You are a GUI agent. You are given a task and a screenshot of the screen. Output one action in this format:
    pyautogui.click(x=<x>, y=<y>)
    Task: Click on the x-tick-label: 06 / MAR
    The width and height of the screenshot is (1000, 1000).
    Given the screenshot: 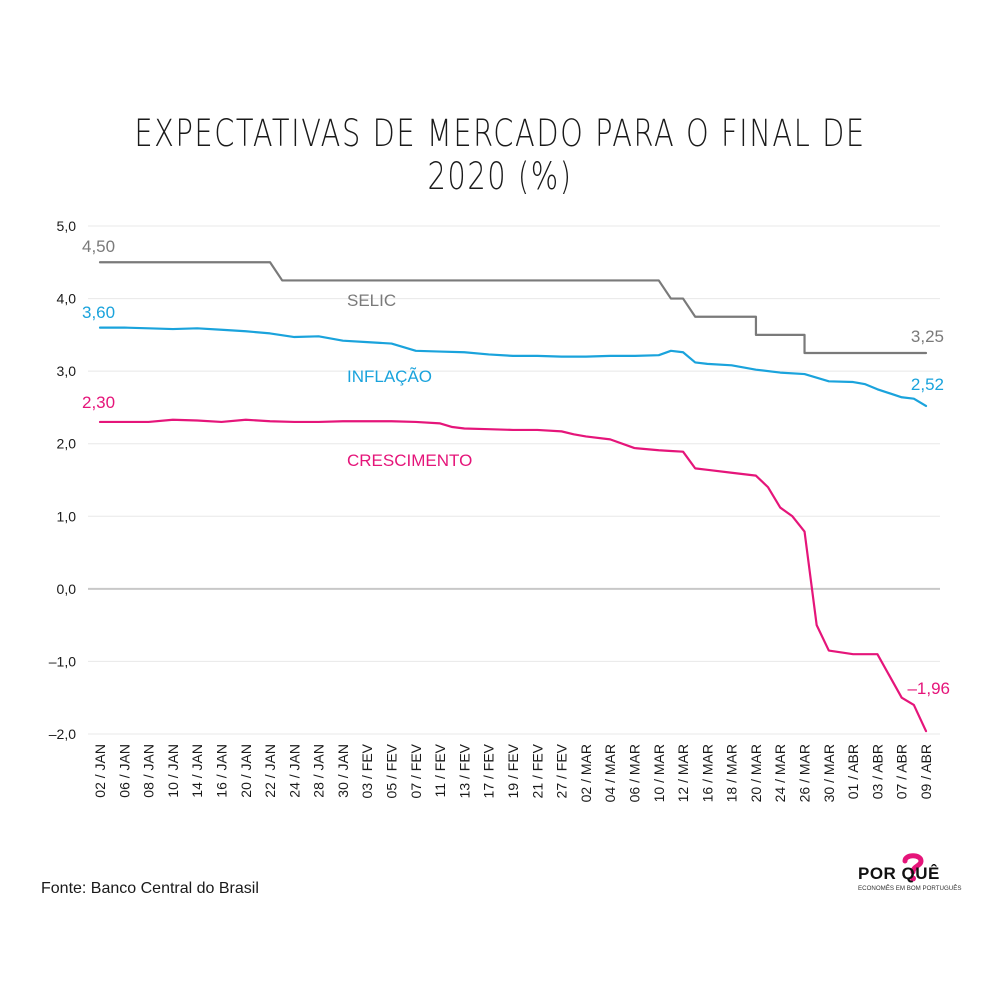 What is the action you would take?
    pyautogui.click(x=634, y=773)
    